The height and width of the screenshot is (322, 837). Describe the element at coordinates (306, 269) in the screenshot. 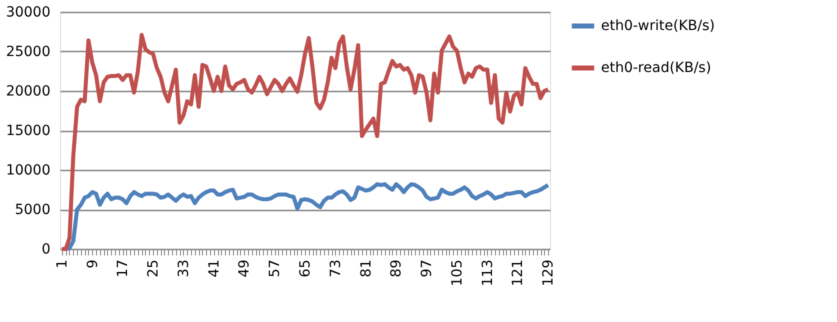

I see `x-tick-label: 65` at that location.